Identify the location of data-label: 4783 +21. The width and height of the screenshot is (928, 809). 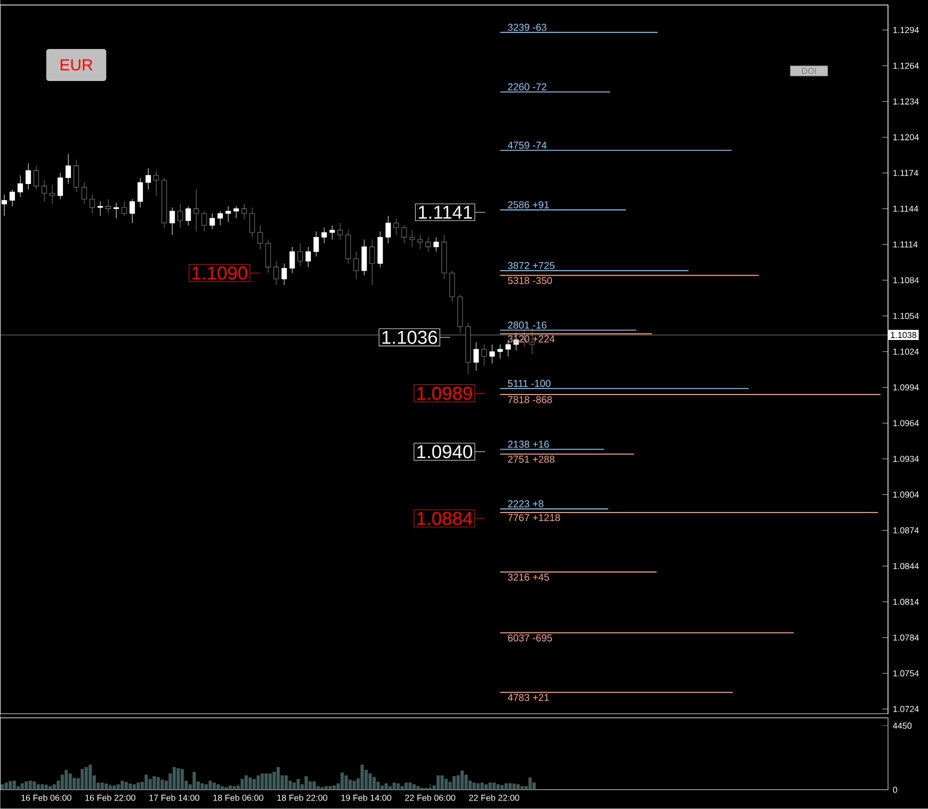
(528, 698).